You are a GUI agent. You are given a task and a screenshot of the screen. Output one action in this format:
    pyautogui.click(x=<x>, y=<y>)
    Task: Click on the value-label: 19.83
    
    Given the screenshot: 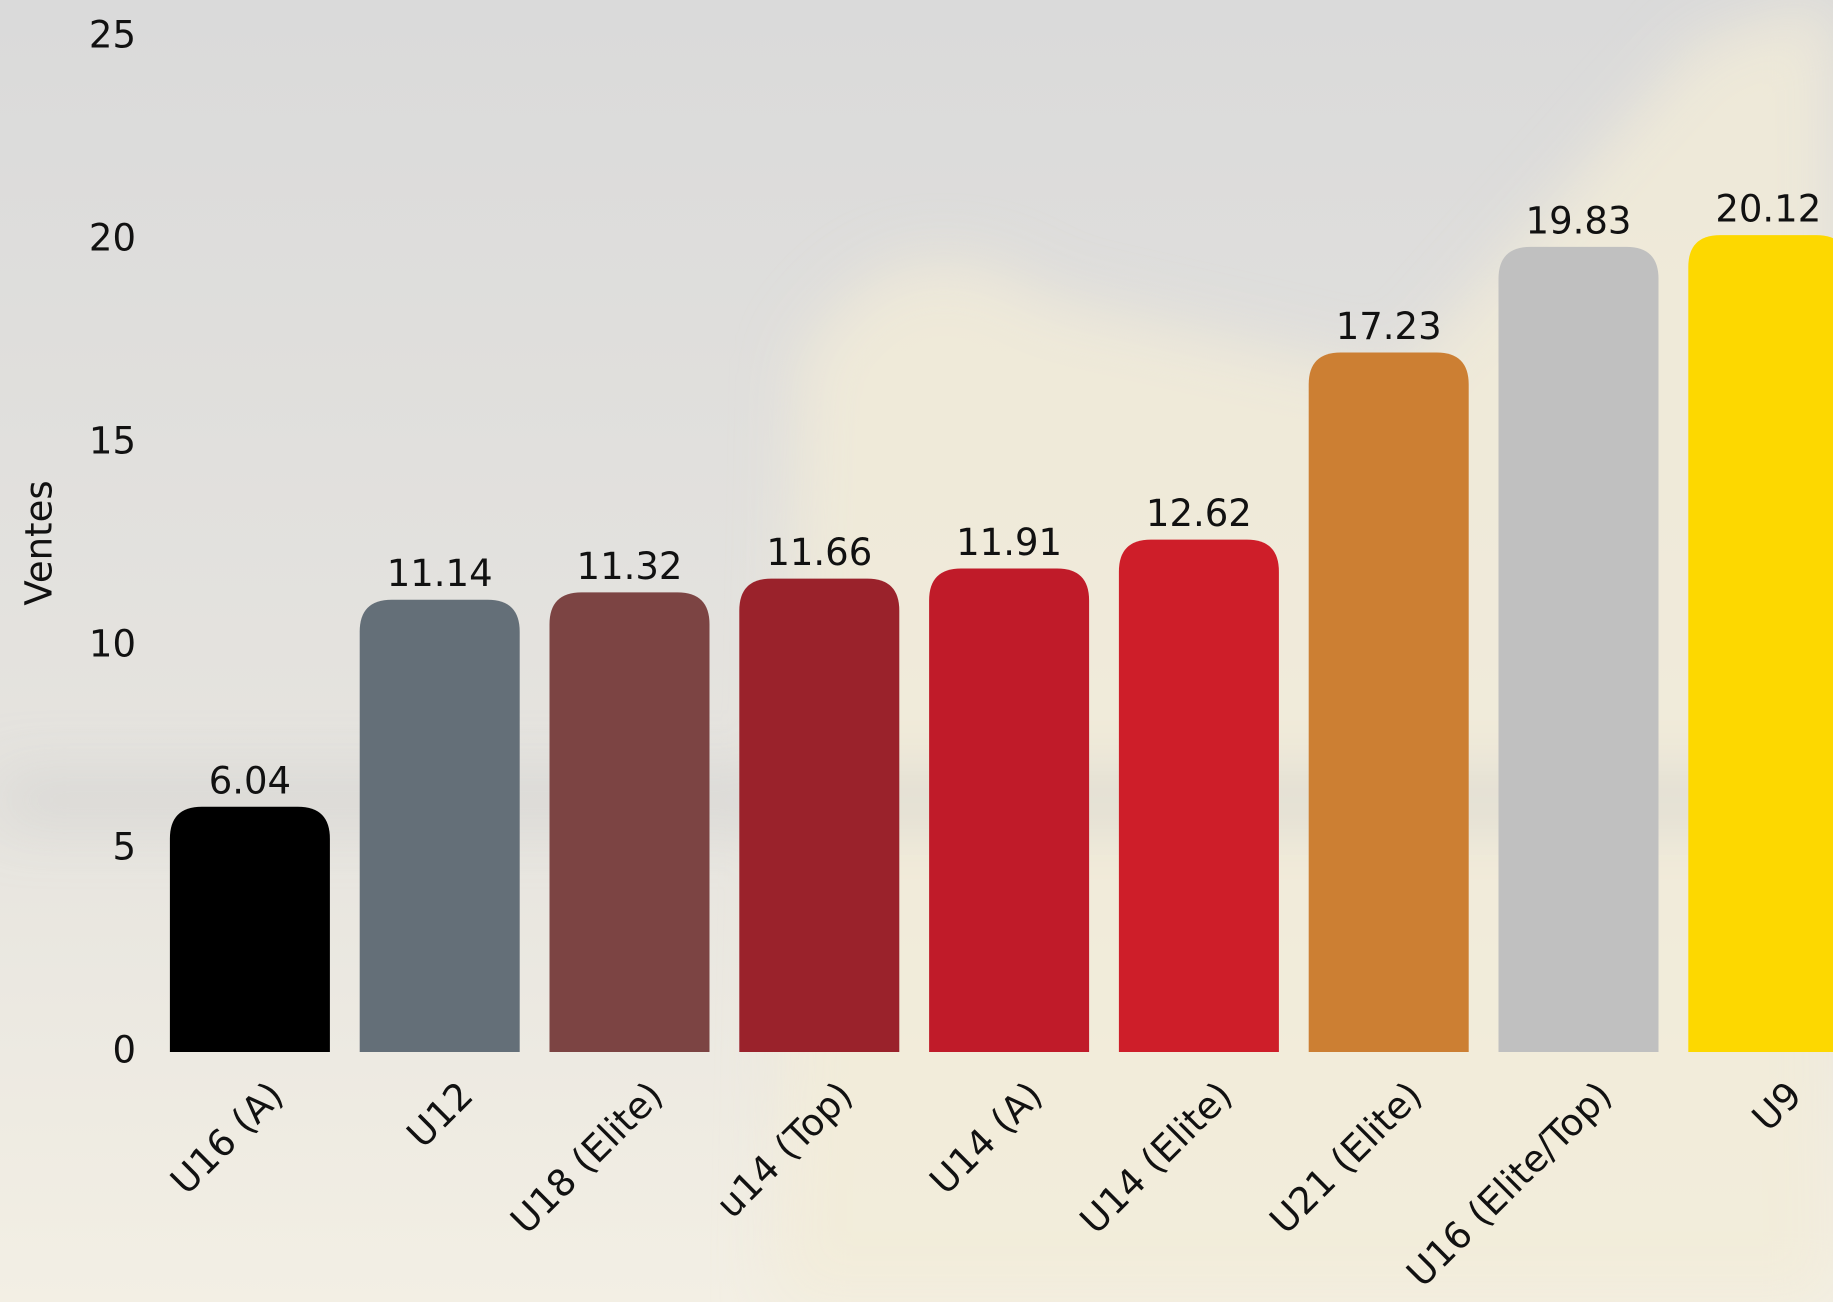 What is the action you would take?
    pyautogui.click(x=1579, y=220)
    